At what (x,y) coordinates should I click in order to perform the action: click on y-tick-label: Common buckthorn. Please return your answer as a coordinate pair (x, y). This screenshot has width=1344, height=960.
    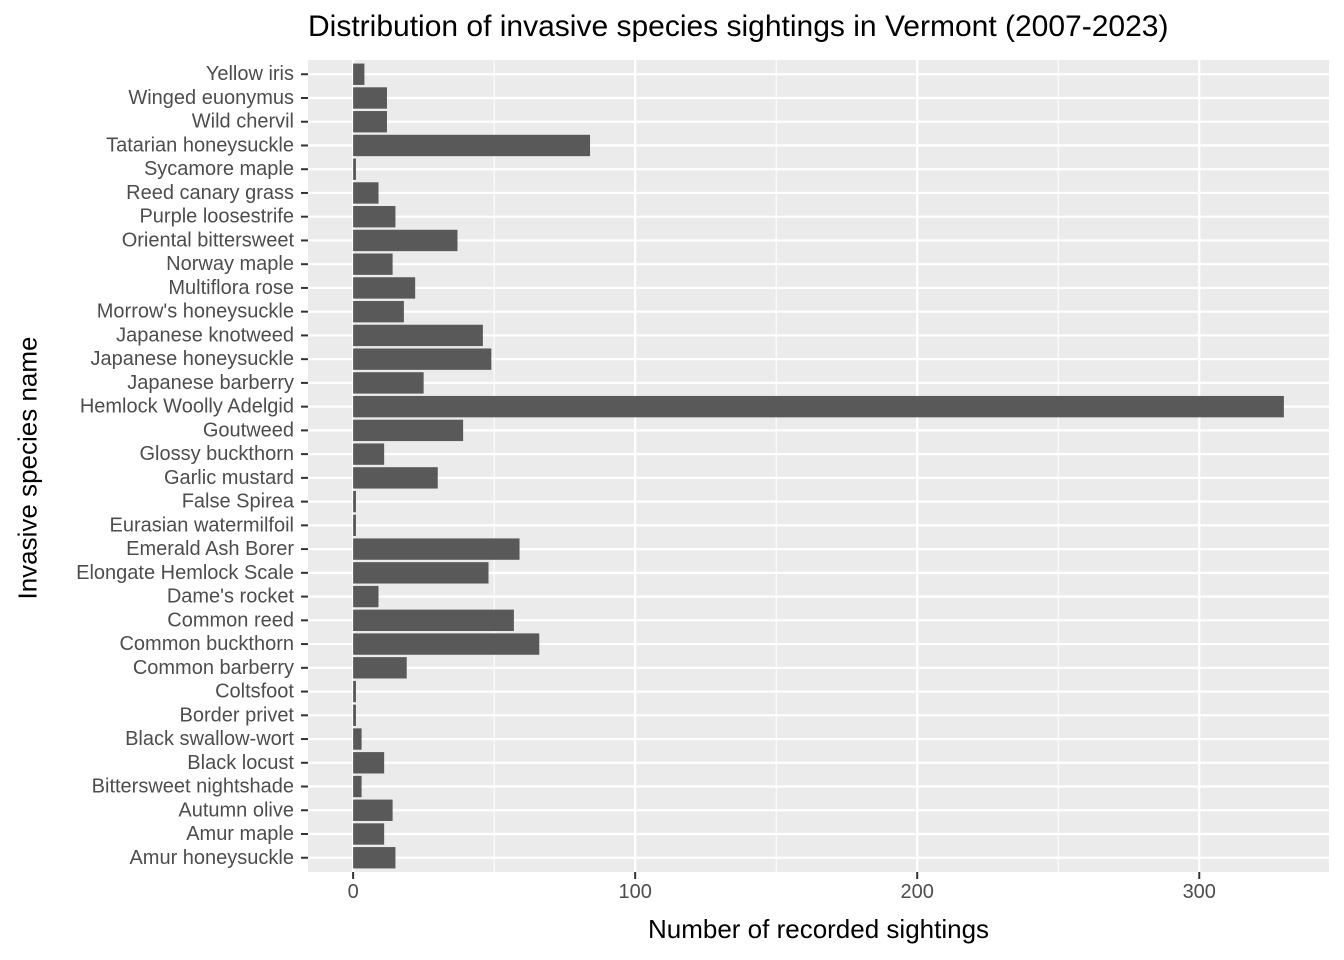
    Looking at the image, I should click on (206, 644).